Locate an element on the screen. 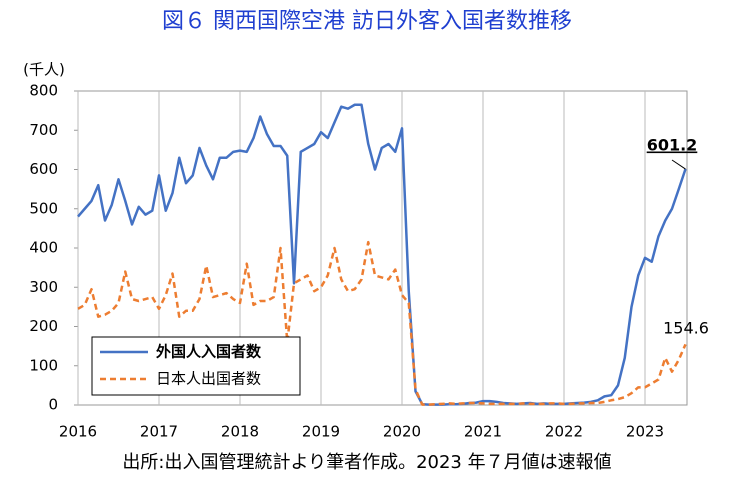 The height and width of the screenshot is (485, 735). source-note: 出所:出入国管理統計より筆者作成。2023 年７月値は速報値 is located at coordinates (366, 462).